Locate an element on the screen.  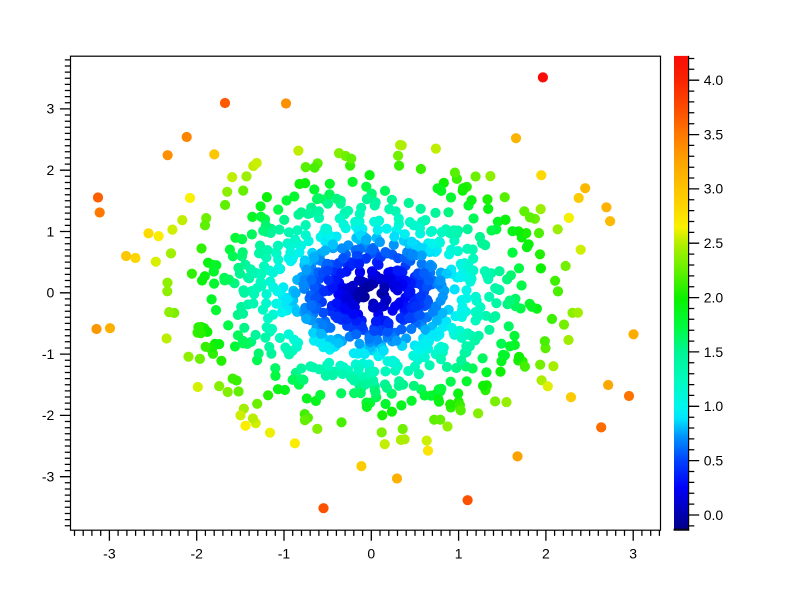
svg-text: 0.5 is located at coordinates (714, 460).